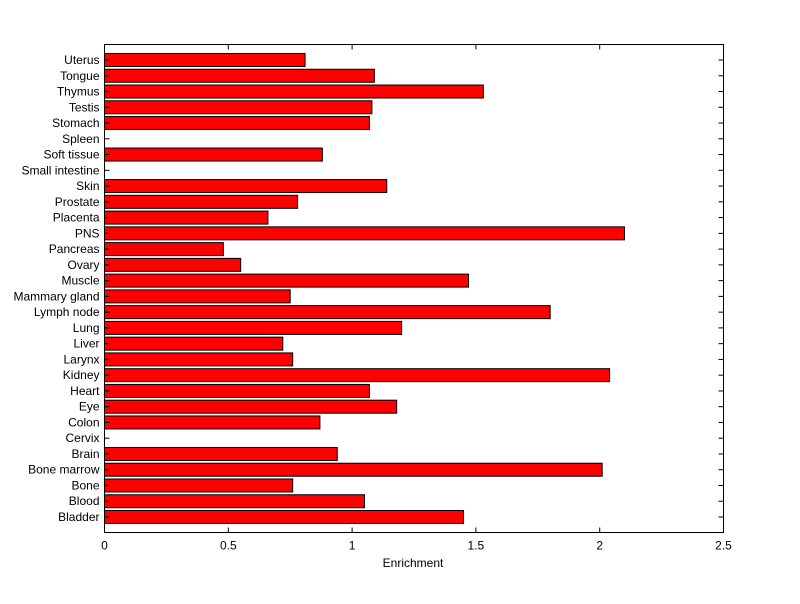 This screenshot has height=604, width=800. What do you see at coordinates (56, 296) in the screenshot?
I see `y-tick-label: Mammary gland` at bounding box center [56, 296].